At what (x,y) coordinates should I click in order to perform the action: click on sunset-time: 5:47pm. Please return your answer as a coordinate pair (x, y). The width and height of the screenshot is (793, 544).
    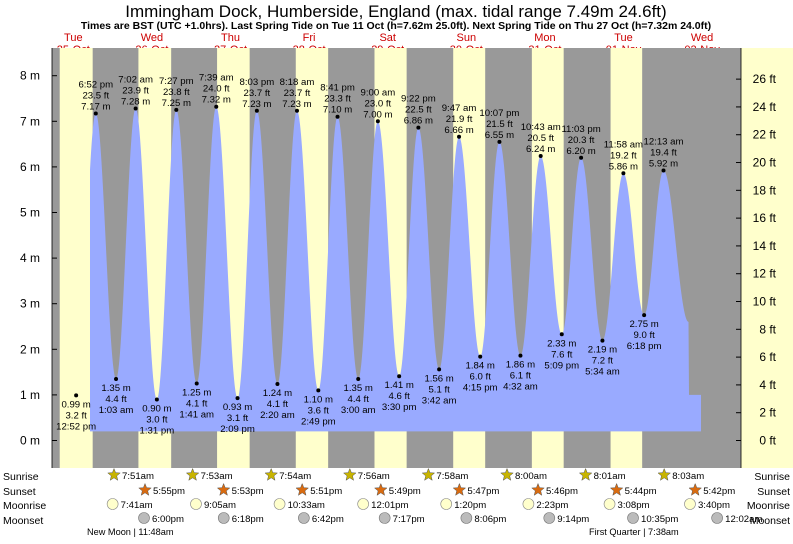
    Looking at the image, I should click on (483, 491).